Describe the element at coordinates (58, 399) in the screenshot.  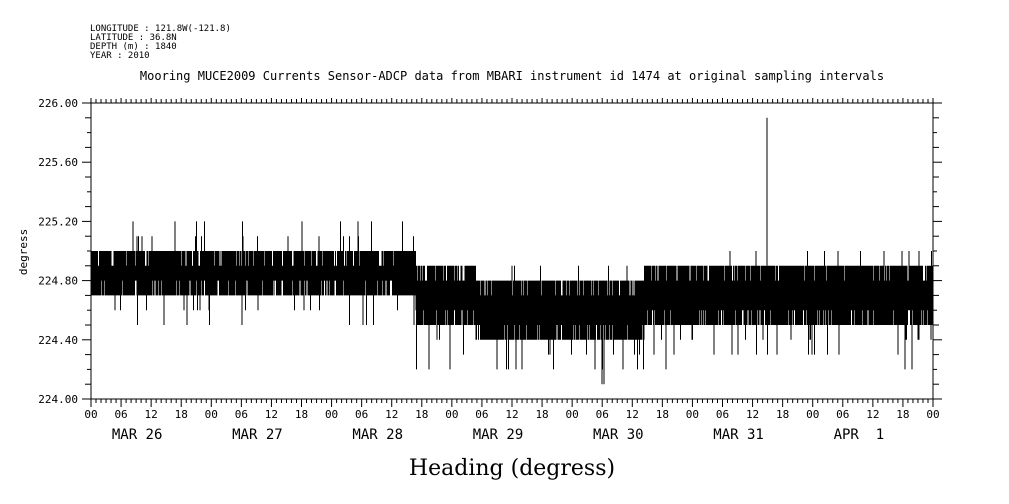
I see `y-tick-label-0: 224.00` at that location.